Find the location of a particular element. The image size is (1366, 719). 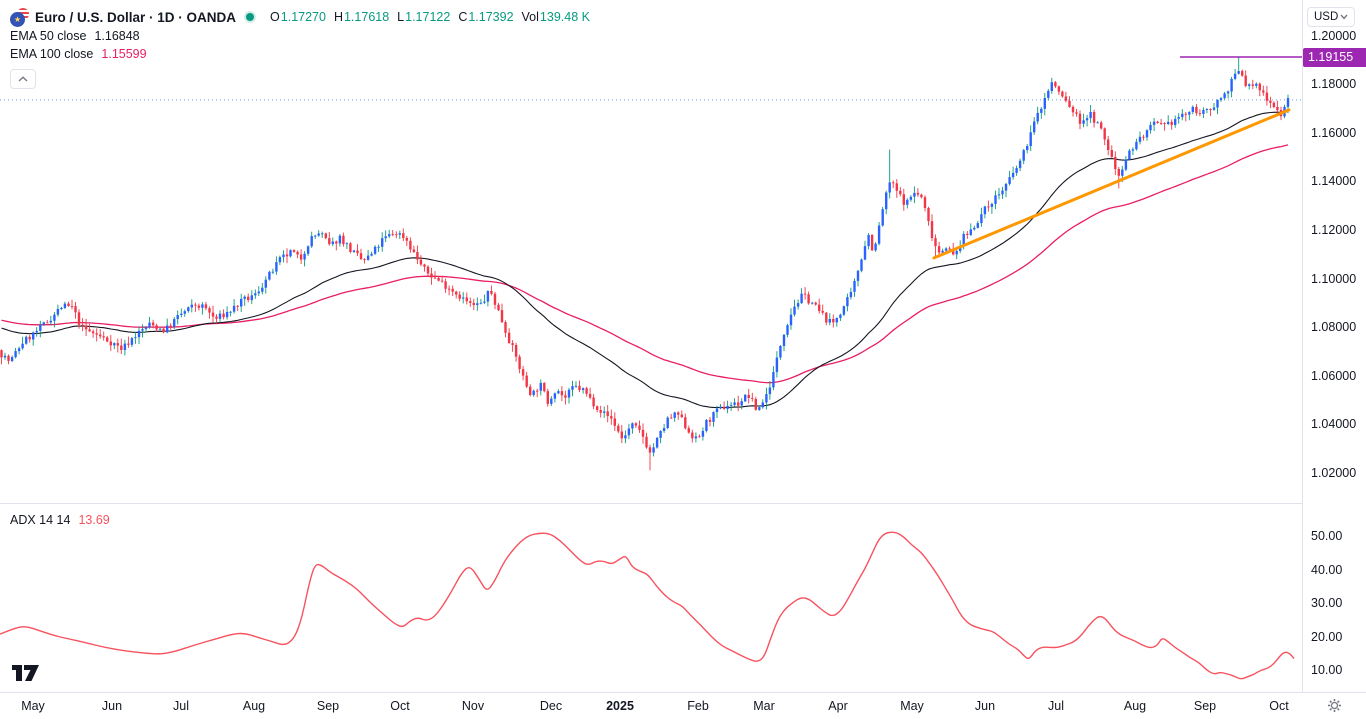

adx-legend-row: ADX 14 14 13.69 is located at coordinates (60, 520).